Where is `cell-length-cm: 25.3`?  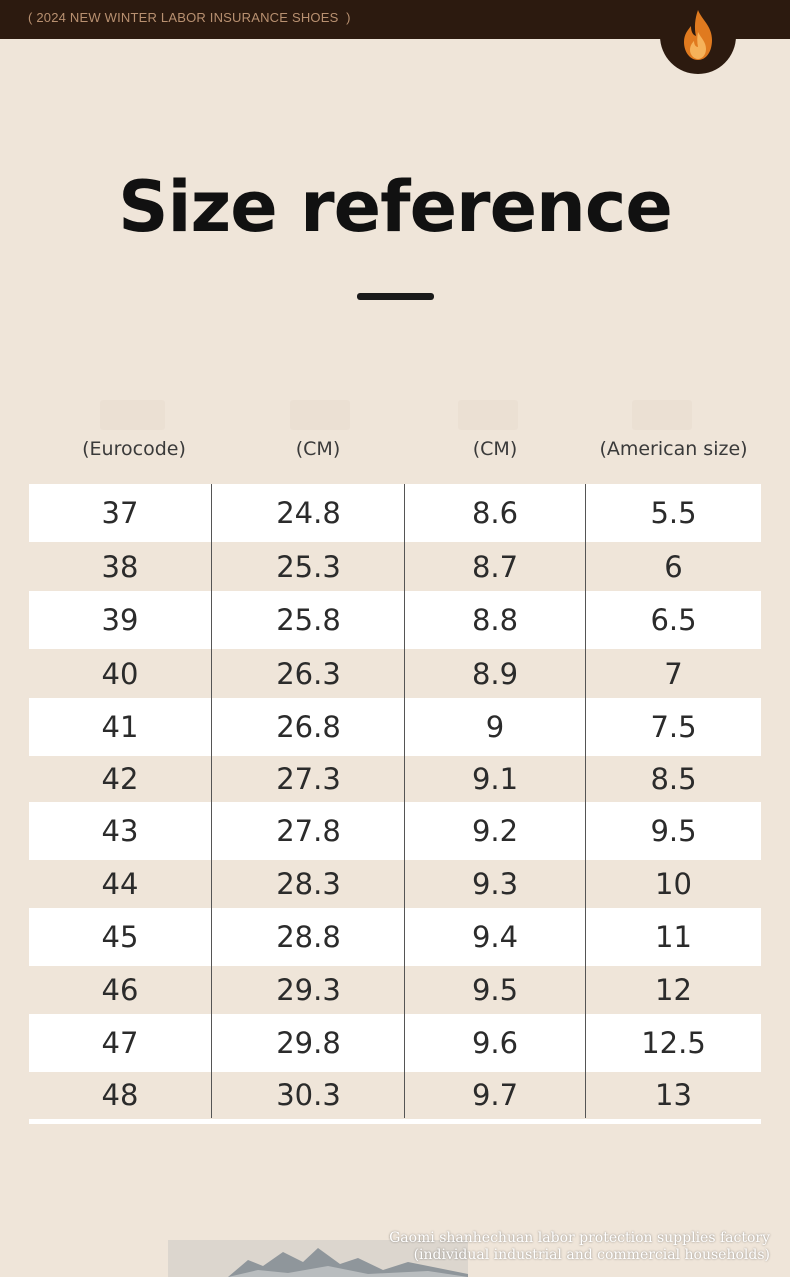 cell-length-cm: 25.3 is located at coordinates (308, 566).